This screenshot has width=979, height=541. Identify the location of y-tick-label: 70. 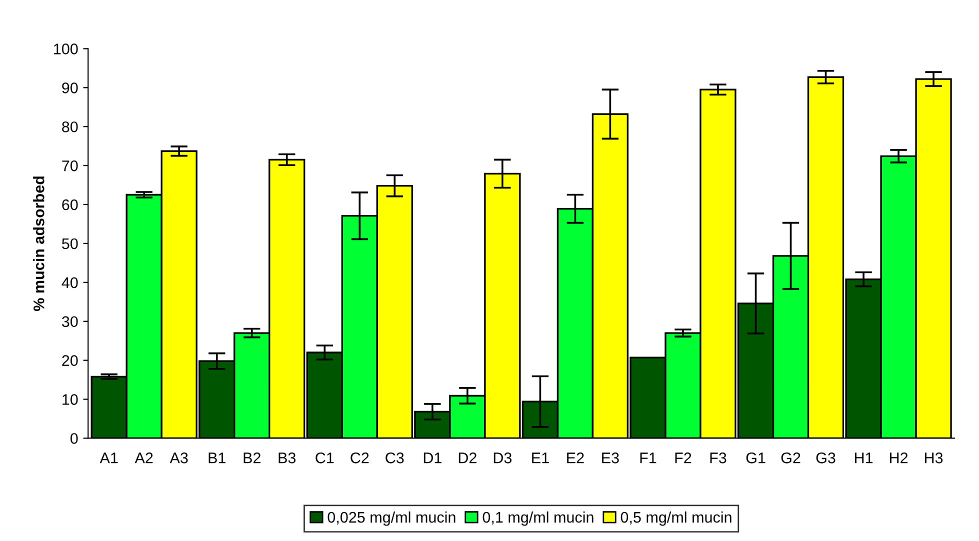
(70, 166).